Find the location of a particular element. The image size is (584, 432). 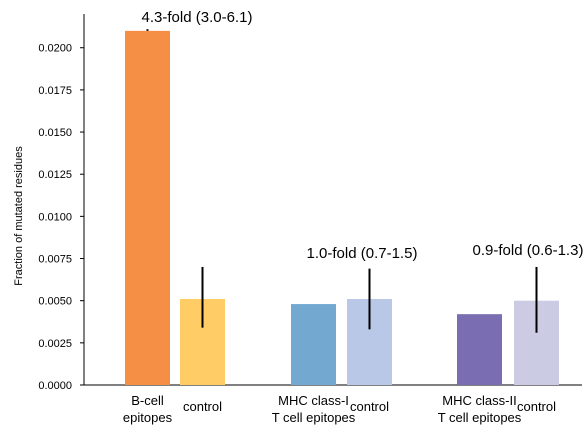

fold-change-label: 0.9-fold (0.6-1.3) is located at coordinates (528, 250).